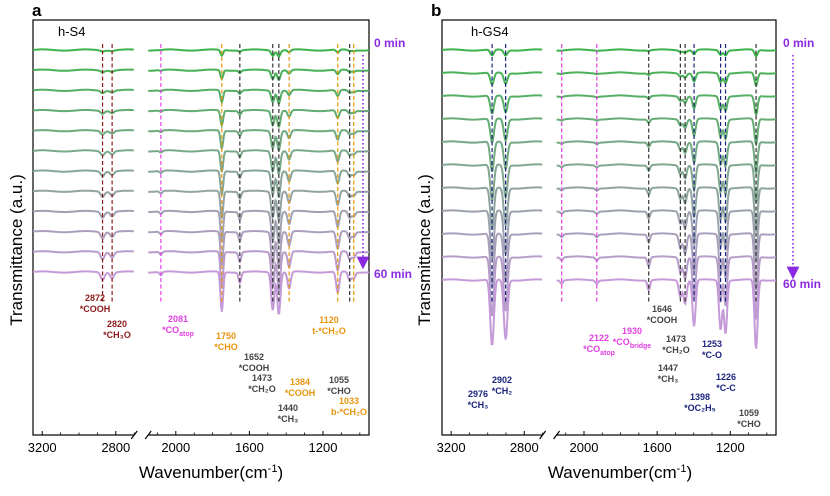 The image size is (830, 496). I want to click on peak-label: 2872, so click(95, 298).